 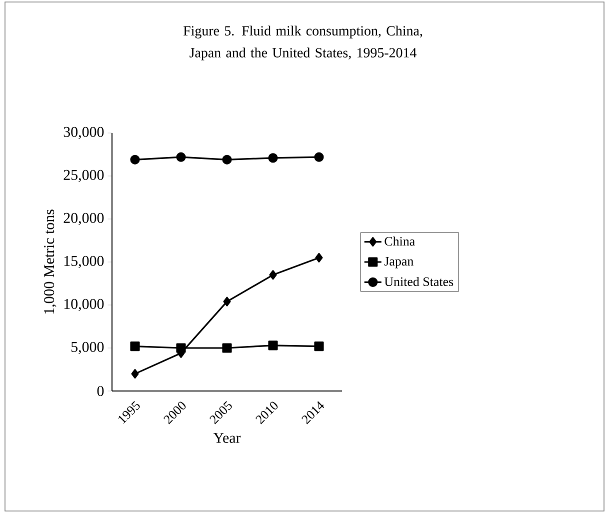 I want to click on y-tick-label: 0, so click(x=100, y=391).